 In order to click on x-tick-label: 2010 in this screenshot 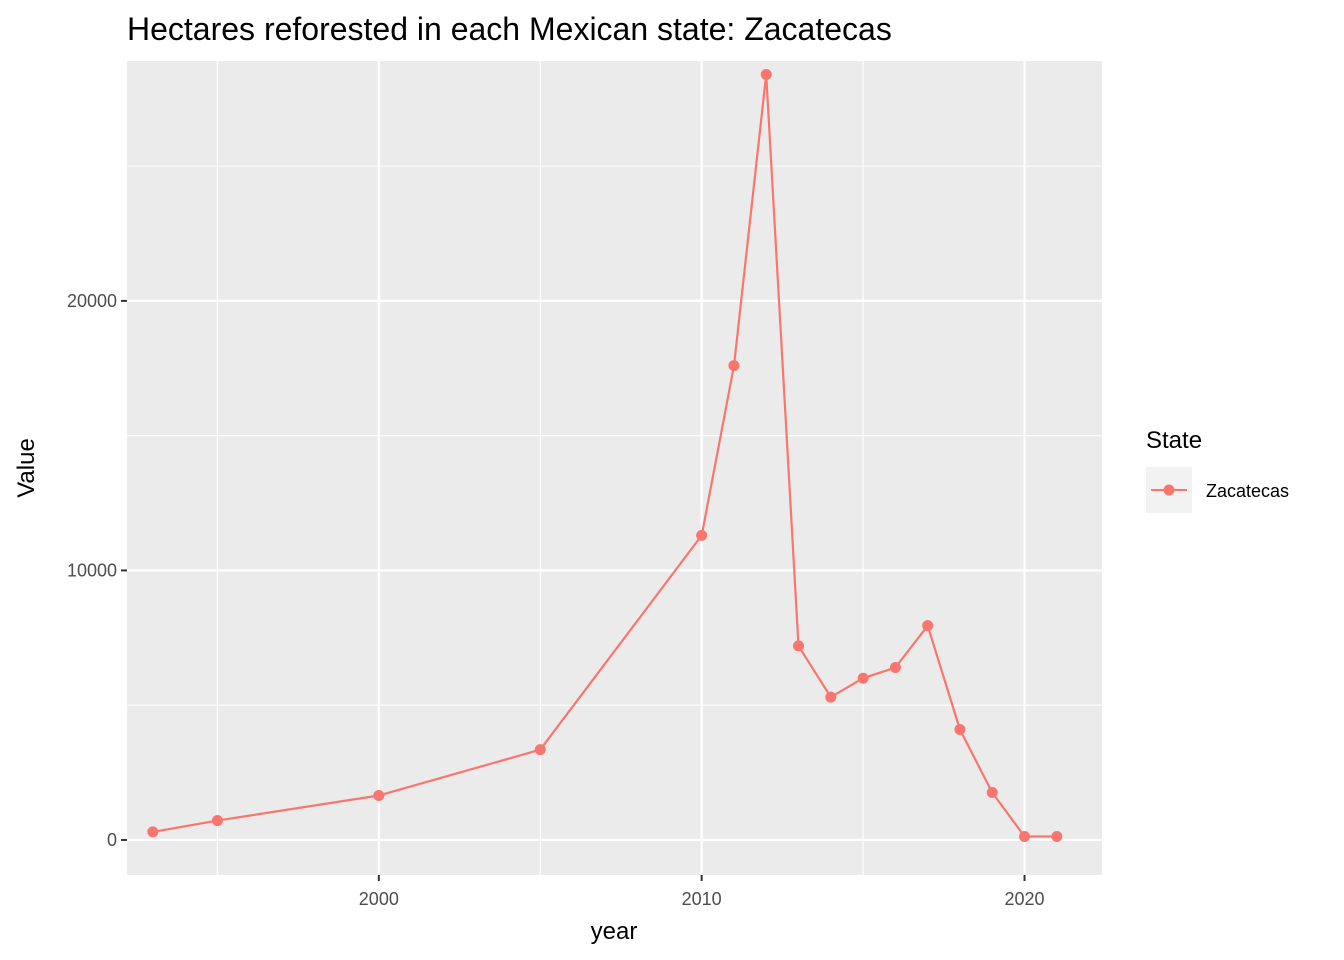, I will do `click(702, 899)`.